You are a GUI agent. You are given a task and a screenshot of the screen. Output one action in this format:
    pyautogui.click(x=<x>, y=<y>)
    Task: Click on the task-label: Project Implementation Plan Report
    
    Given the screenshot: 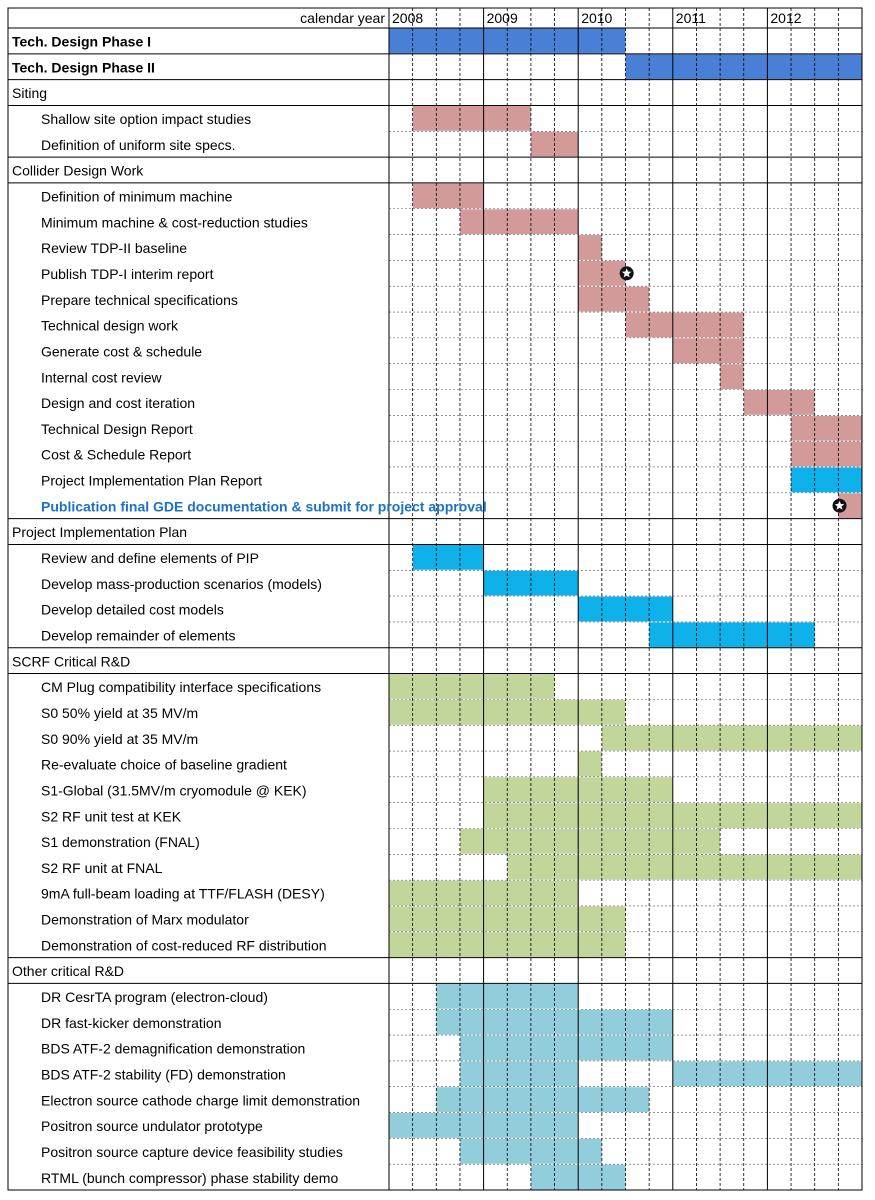 What is the action you would take?
    pyautogui.click(x=151, y=481)
    